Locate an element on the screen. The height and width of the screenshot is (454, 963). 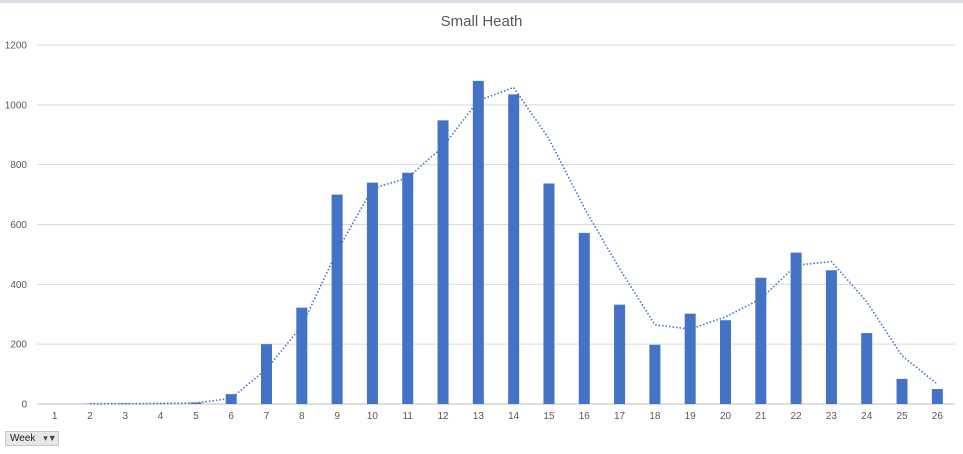
x-tick-label: 17 is located at coordinates (620, 416).